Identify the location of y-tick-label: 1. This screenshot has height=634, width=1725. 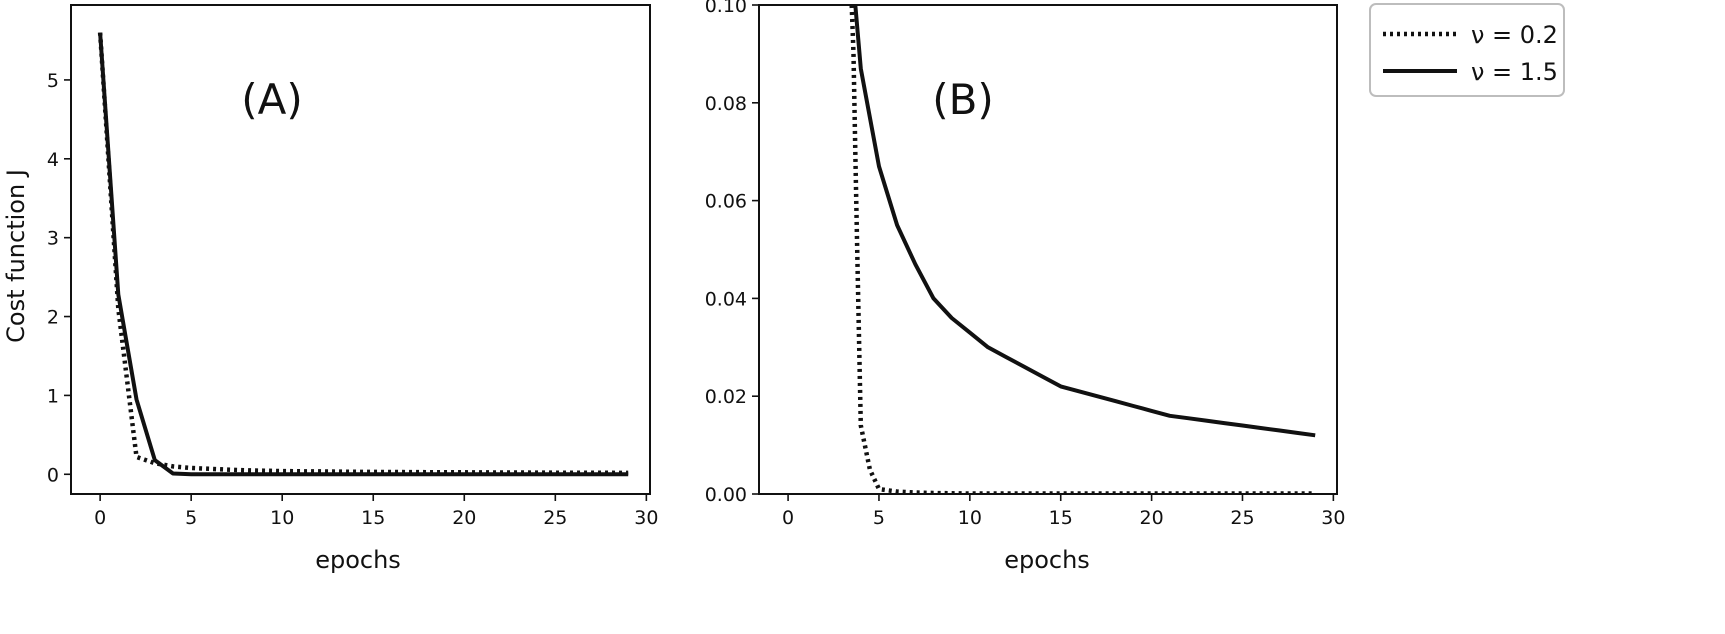
(53, 396).